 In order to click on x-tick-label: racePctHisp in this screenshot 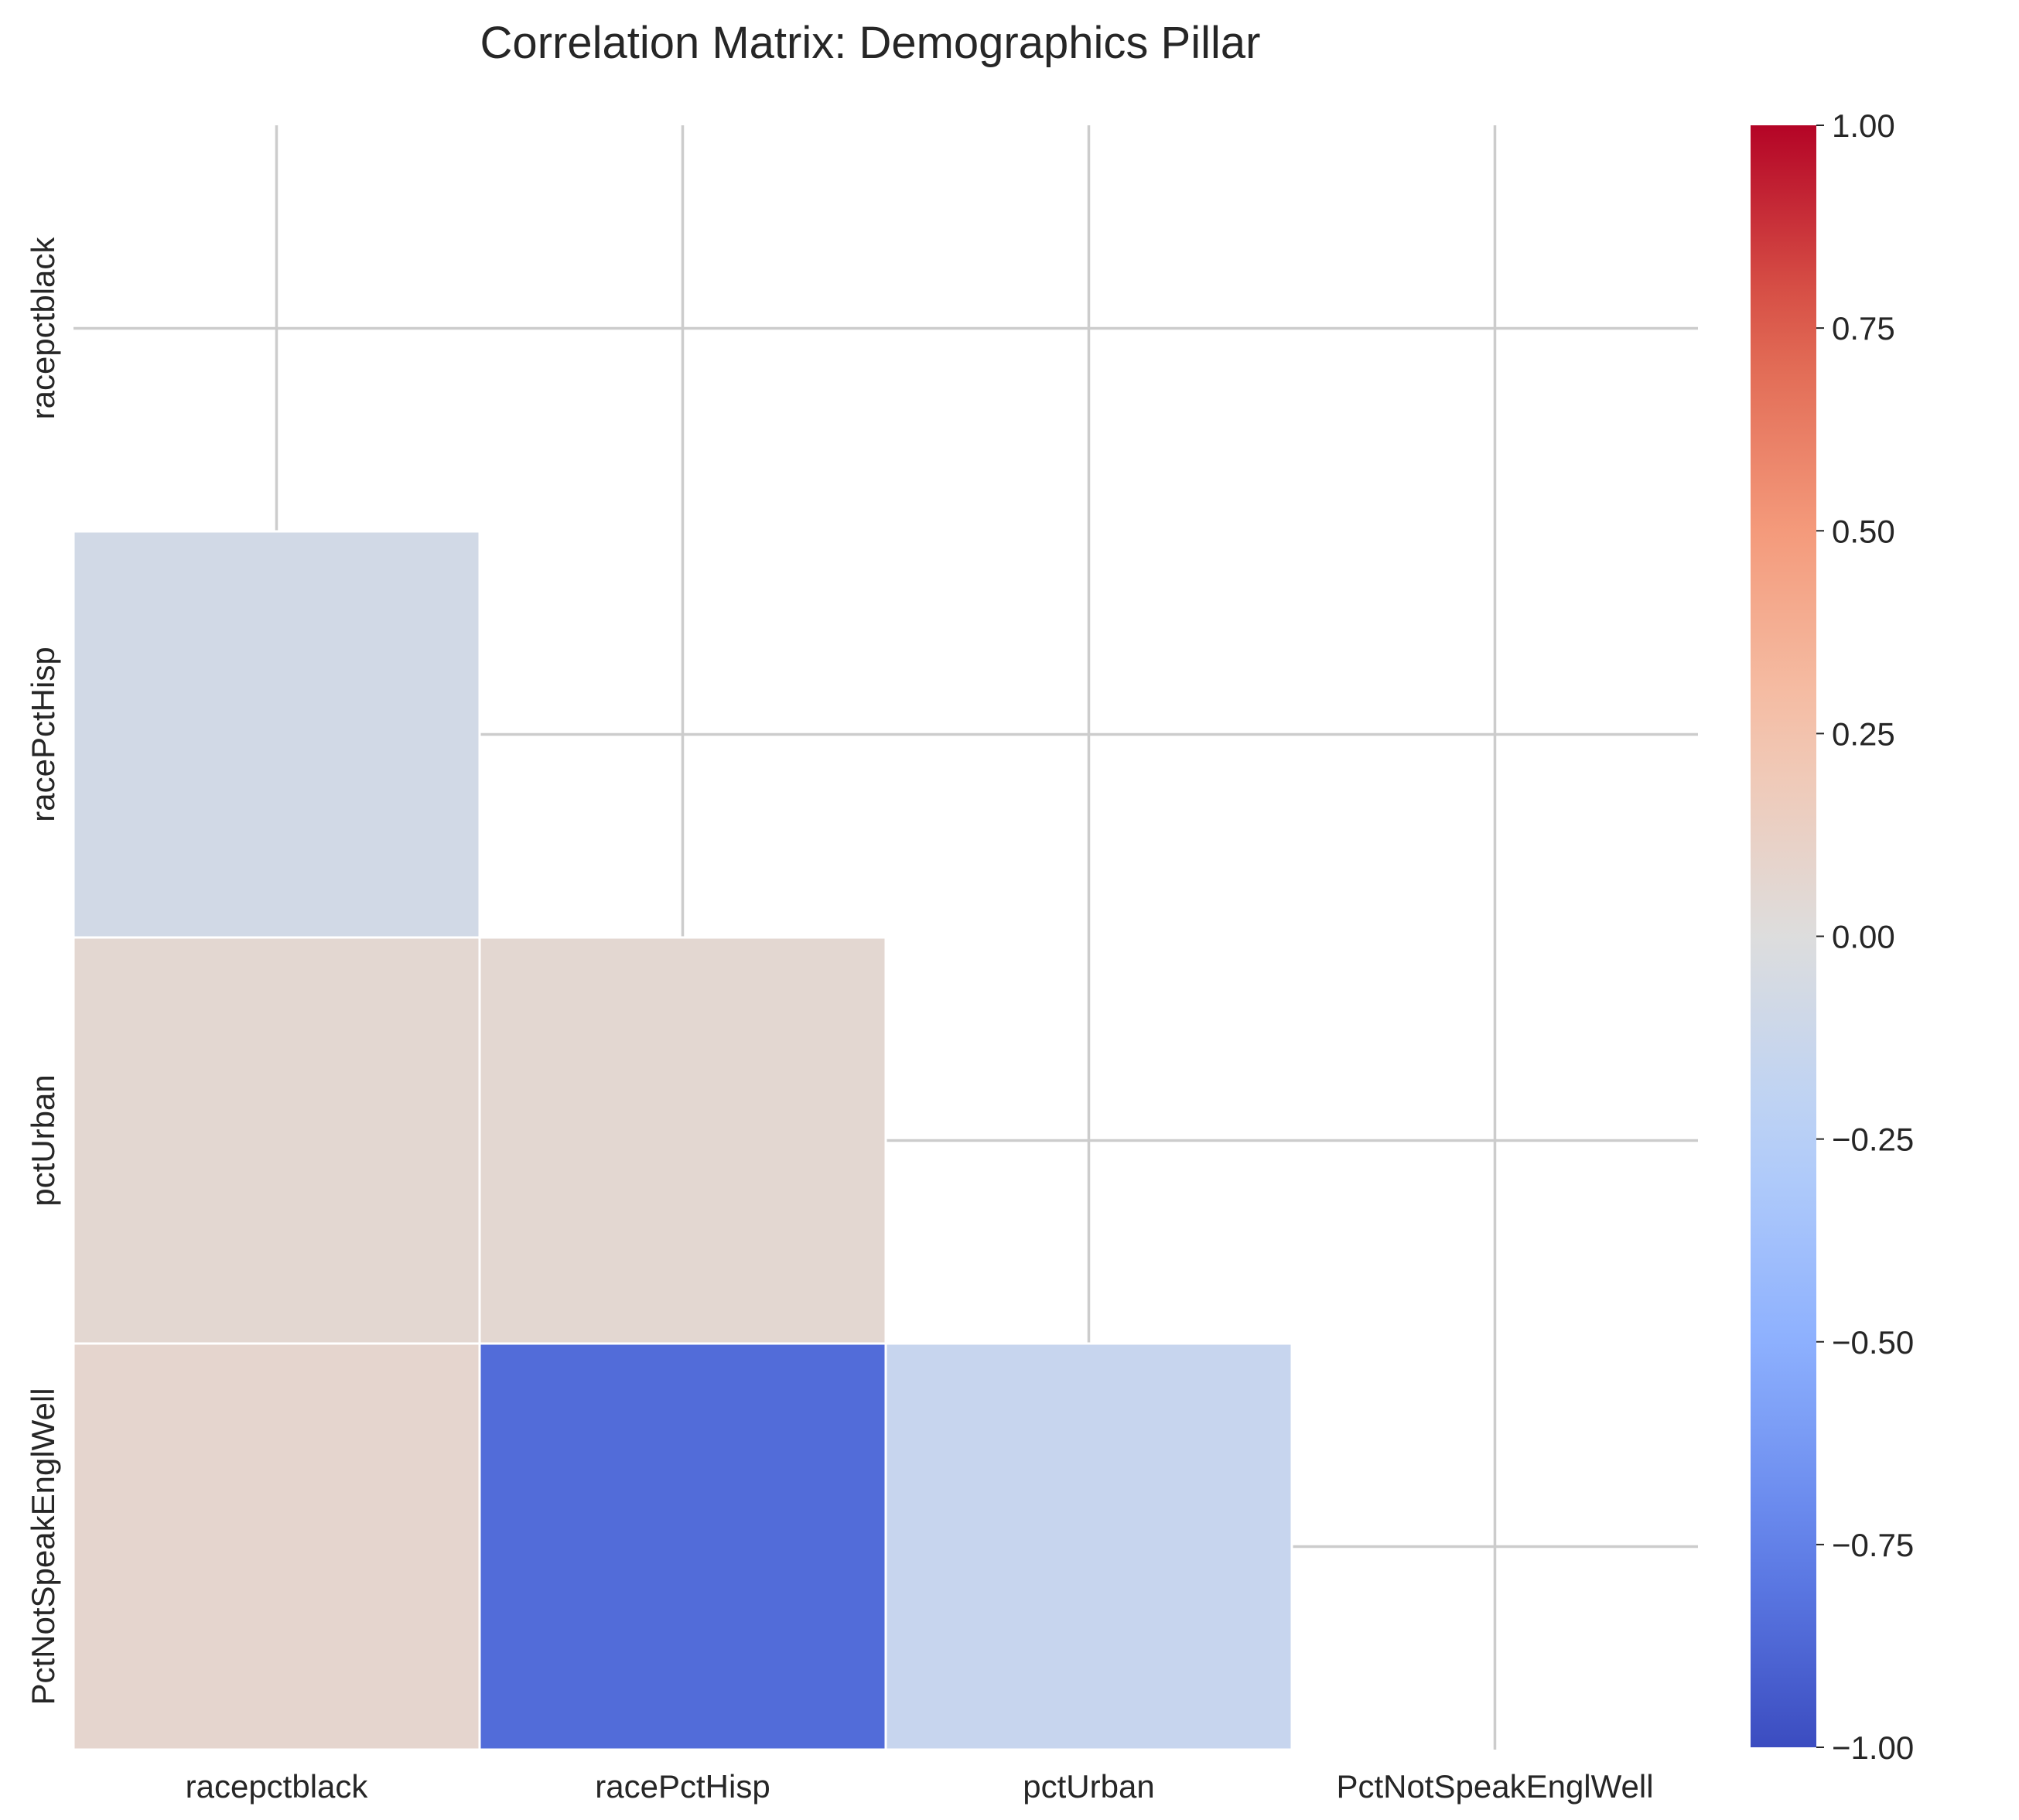, I will do `click(682, 1786)`.